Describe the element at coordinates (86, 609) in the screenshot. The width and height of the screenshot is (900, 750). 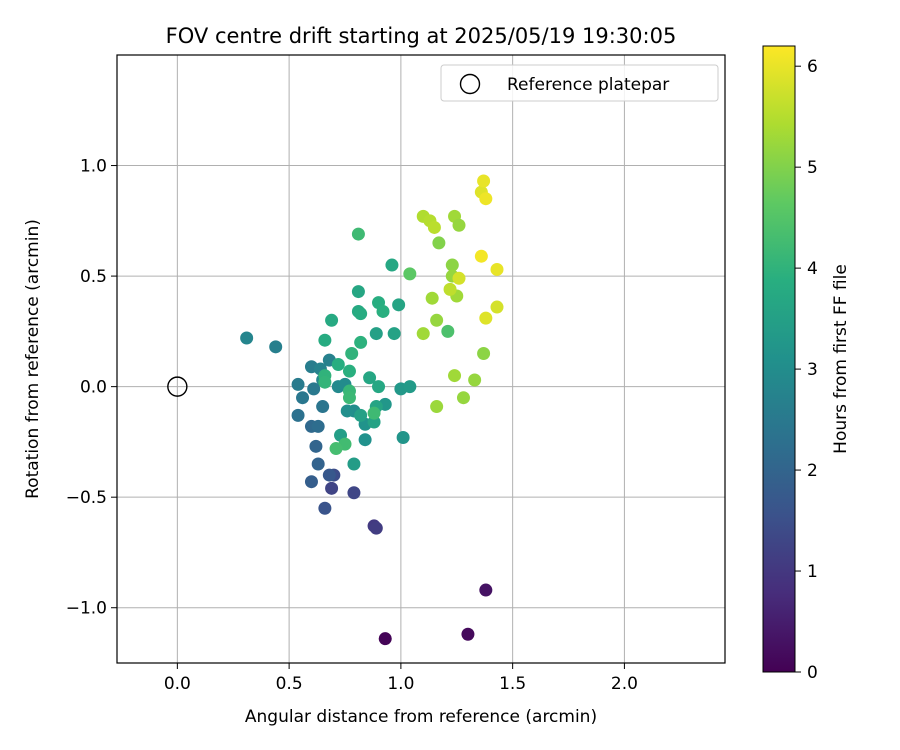
I see `y-tick-label: −1.0` at that location.